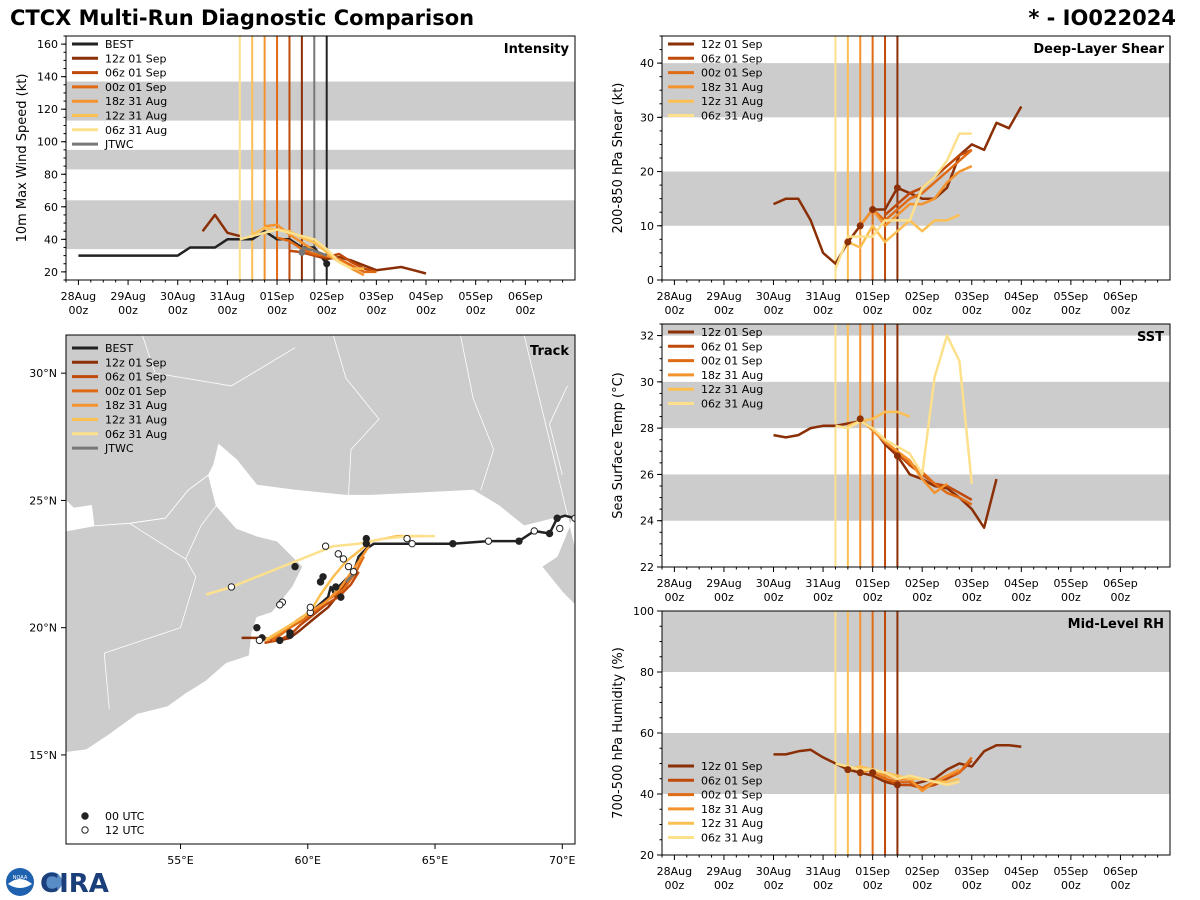 The width and height of the screenshot is (1200, 900). What do you see at coordinates (1021, 583) in the screenshot?
I see `sst-xtick-date: 04Sep` at bounding box center [1021, 583].